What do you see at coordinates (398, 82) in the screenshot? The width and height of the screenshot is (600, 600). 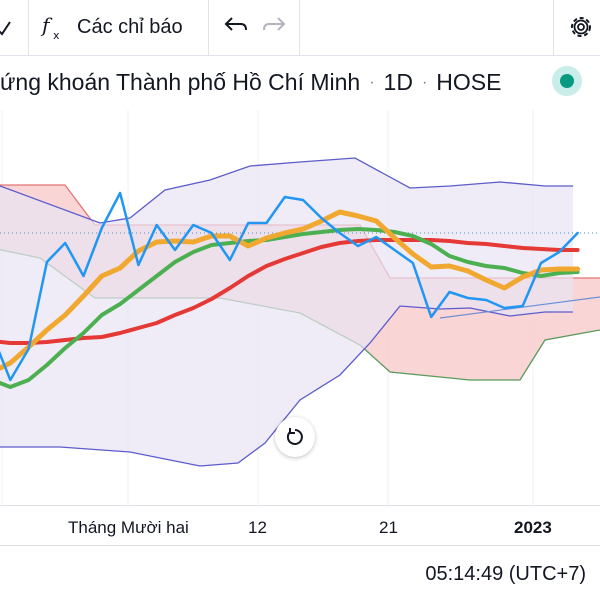 I see `interval-label: 1D` at bounding box center [398, 82].